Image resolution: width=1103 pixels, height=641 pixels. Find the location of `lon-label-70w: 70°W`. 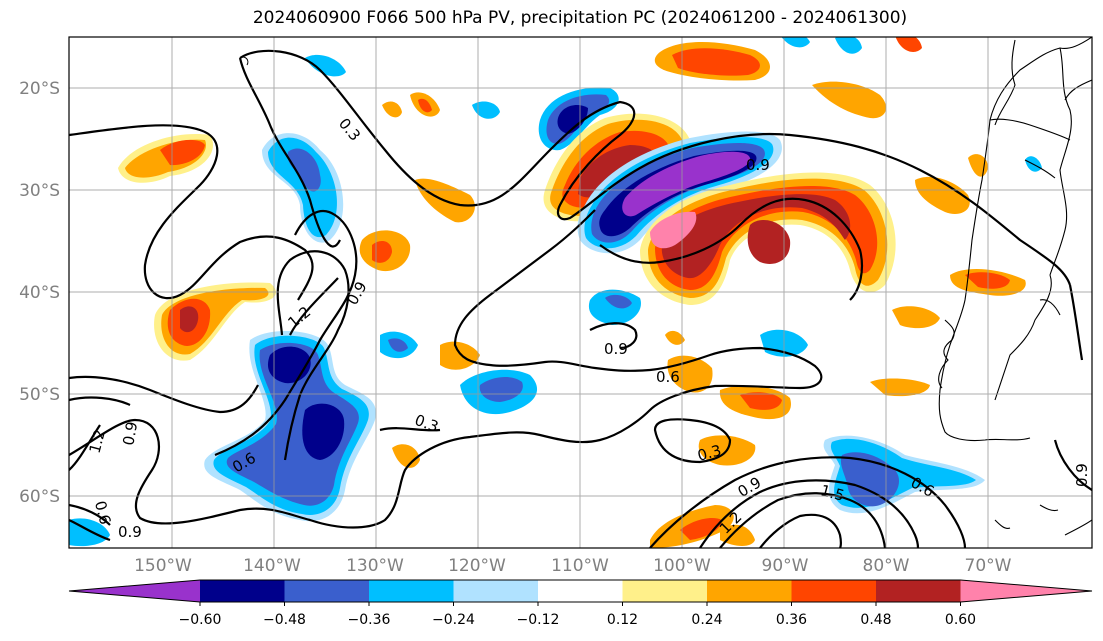

lon-label-70w: 70°W is located at coordinates (988, 566).